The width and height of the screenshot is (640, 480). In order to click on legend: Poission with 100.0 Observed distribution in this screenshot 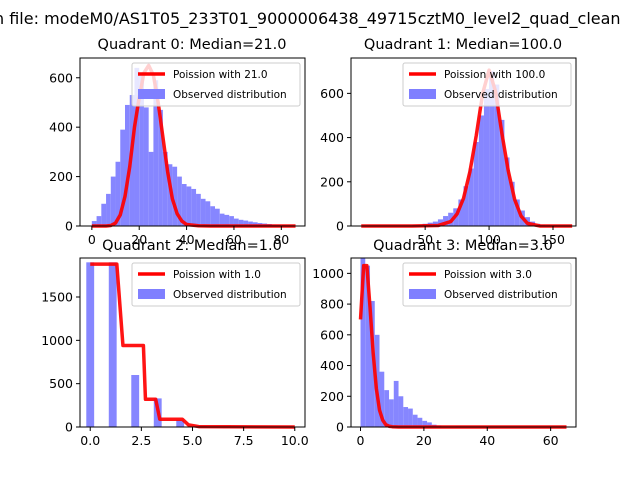, I will do `click(487, 84)`.